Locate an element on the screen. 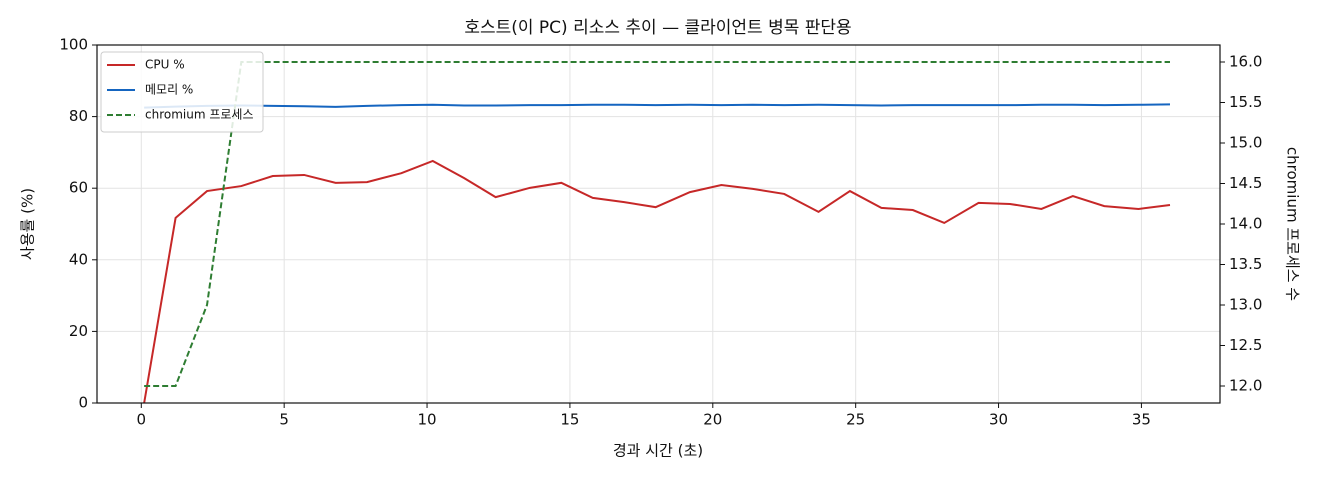 The image size is (1320, 480). y-tick-label: 80 is located at coordinates (78, 116).